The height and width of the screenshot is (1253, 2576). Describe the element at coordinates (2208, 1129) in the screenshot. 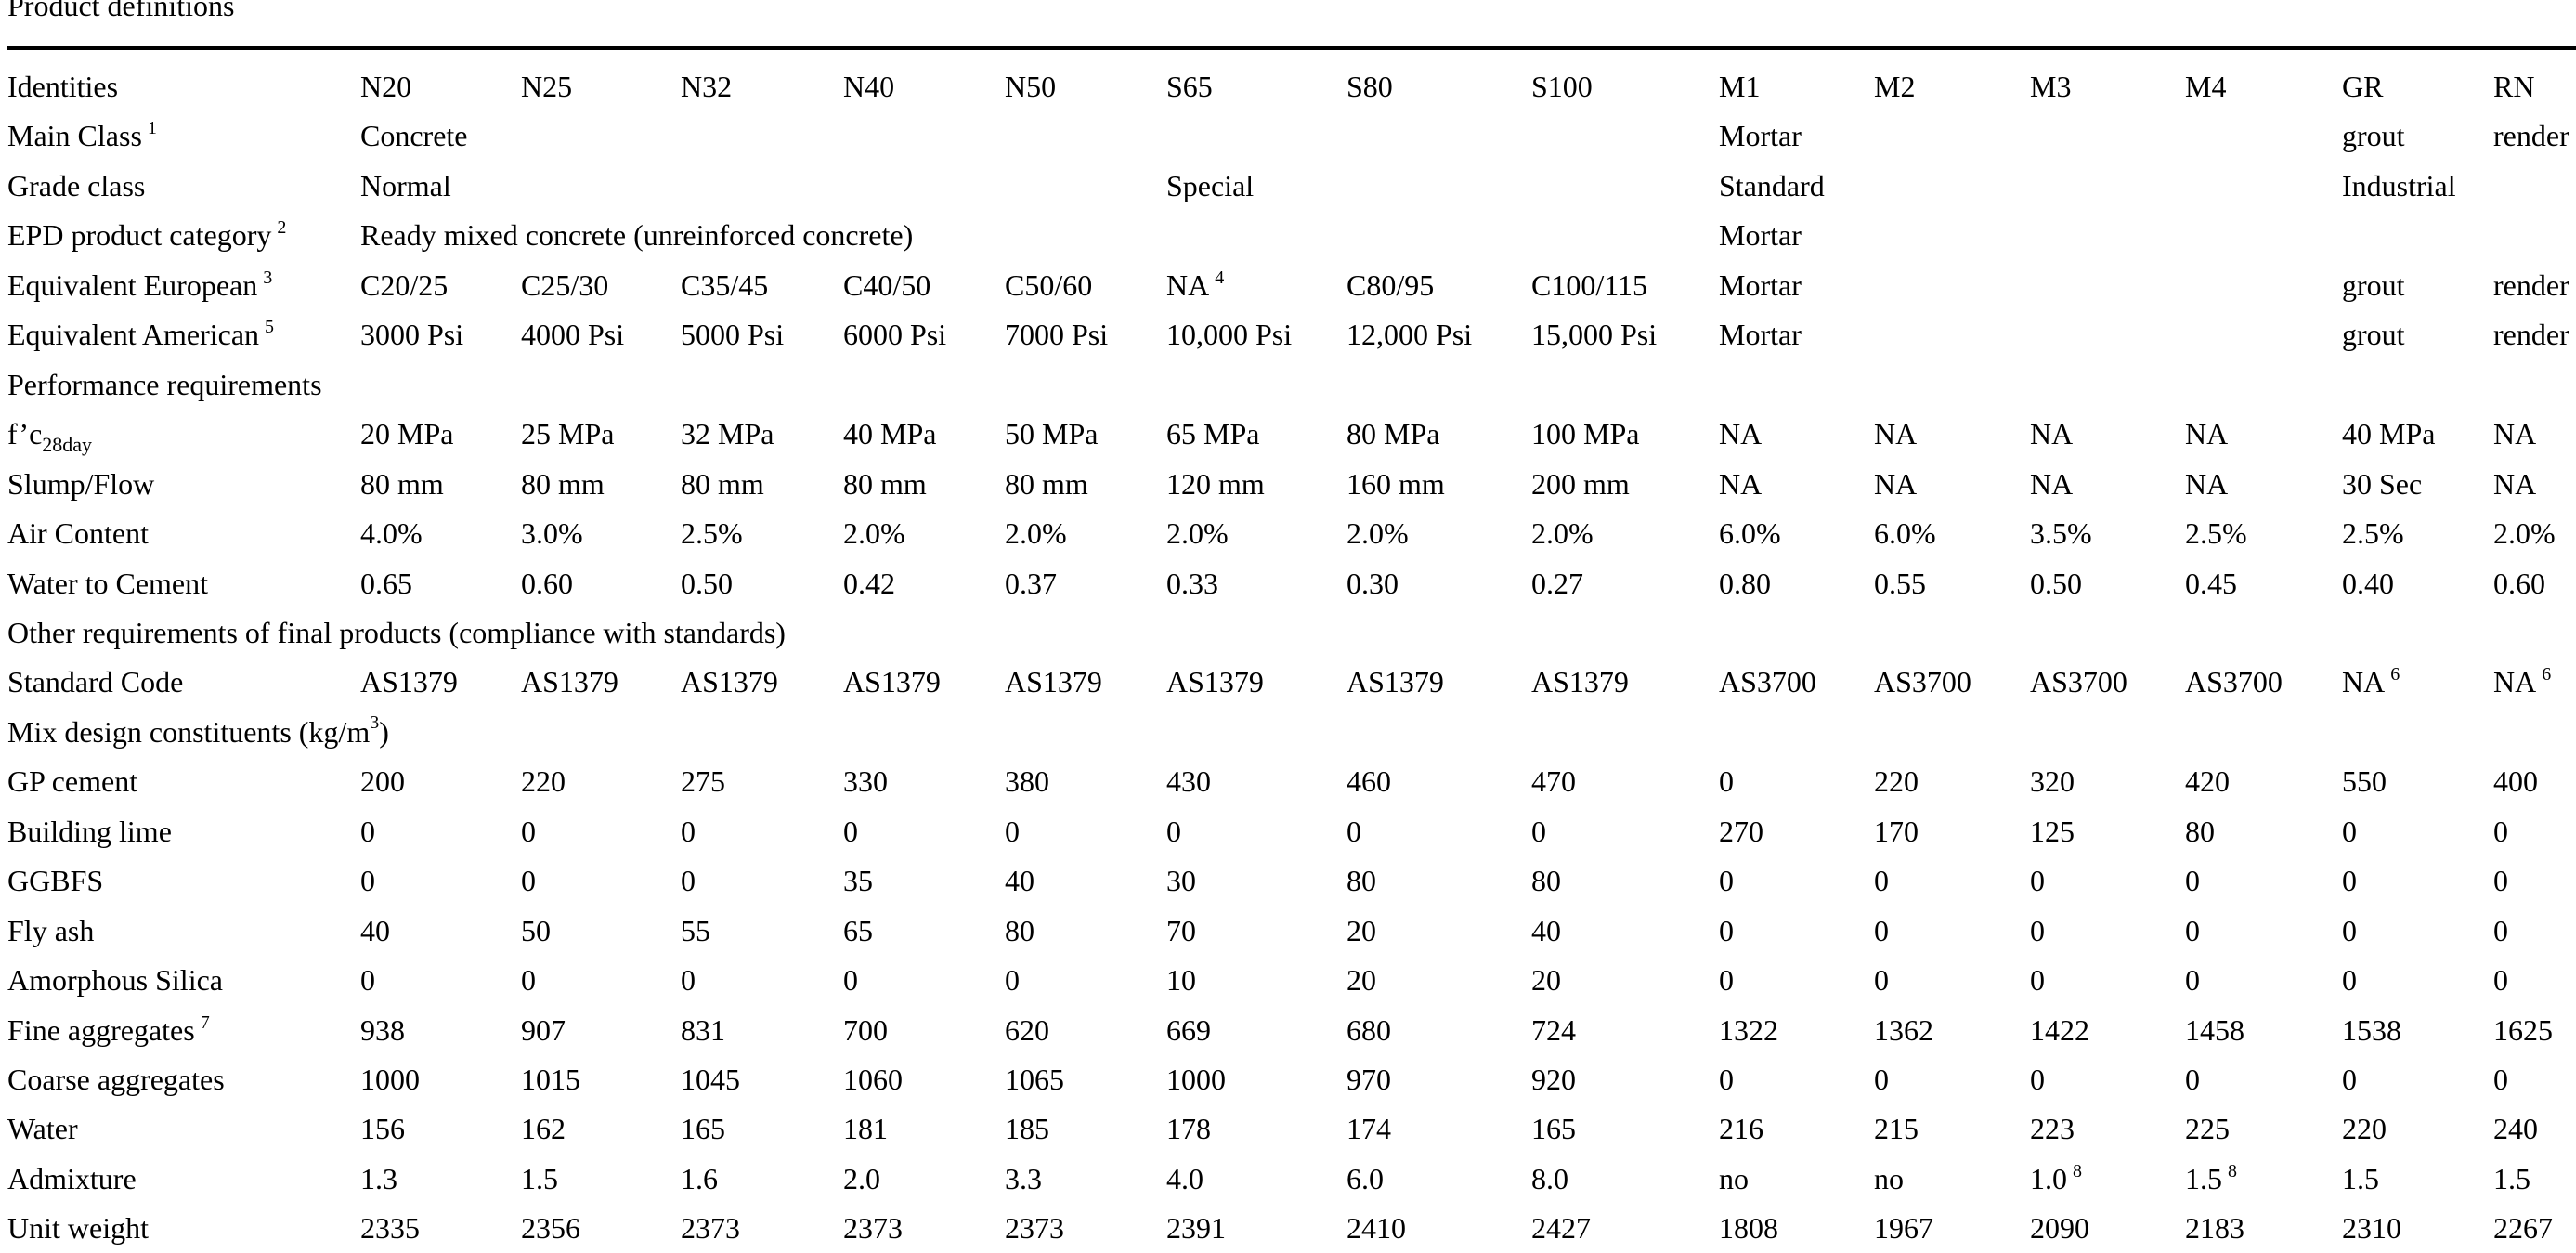

I see `cell-m4: 225` at that location.